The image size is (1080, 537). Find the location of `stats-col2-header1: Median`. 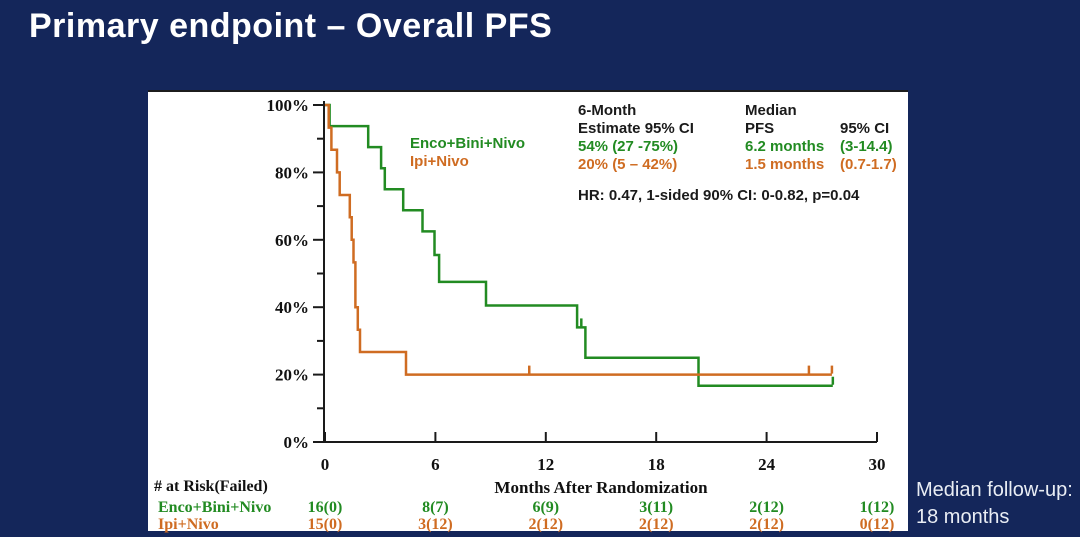

stats-col2-header1: Median is located at coordinates (771, 110).